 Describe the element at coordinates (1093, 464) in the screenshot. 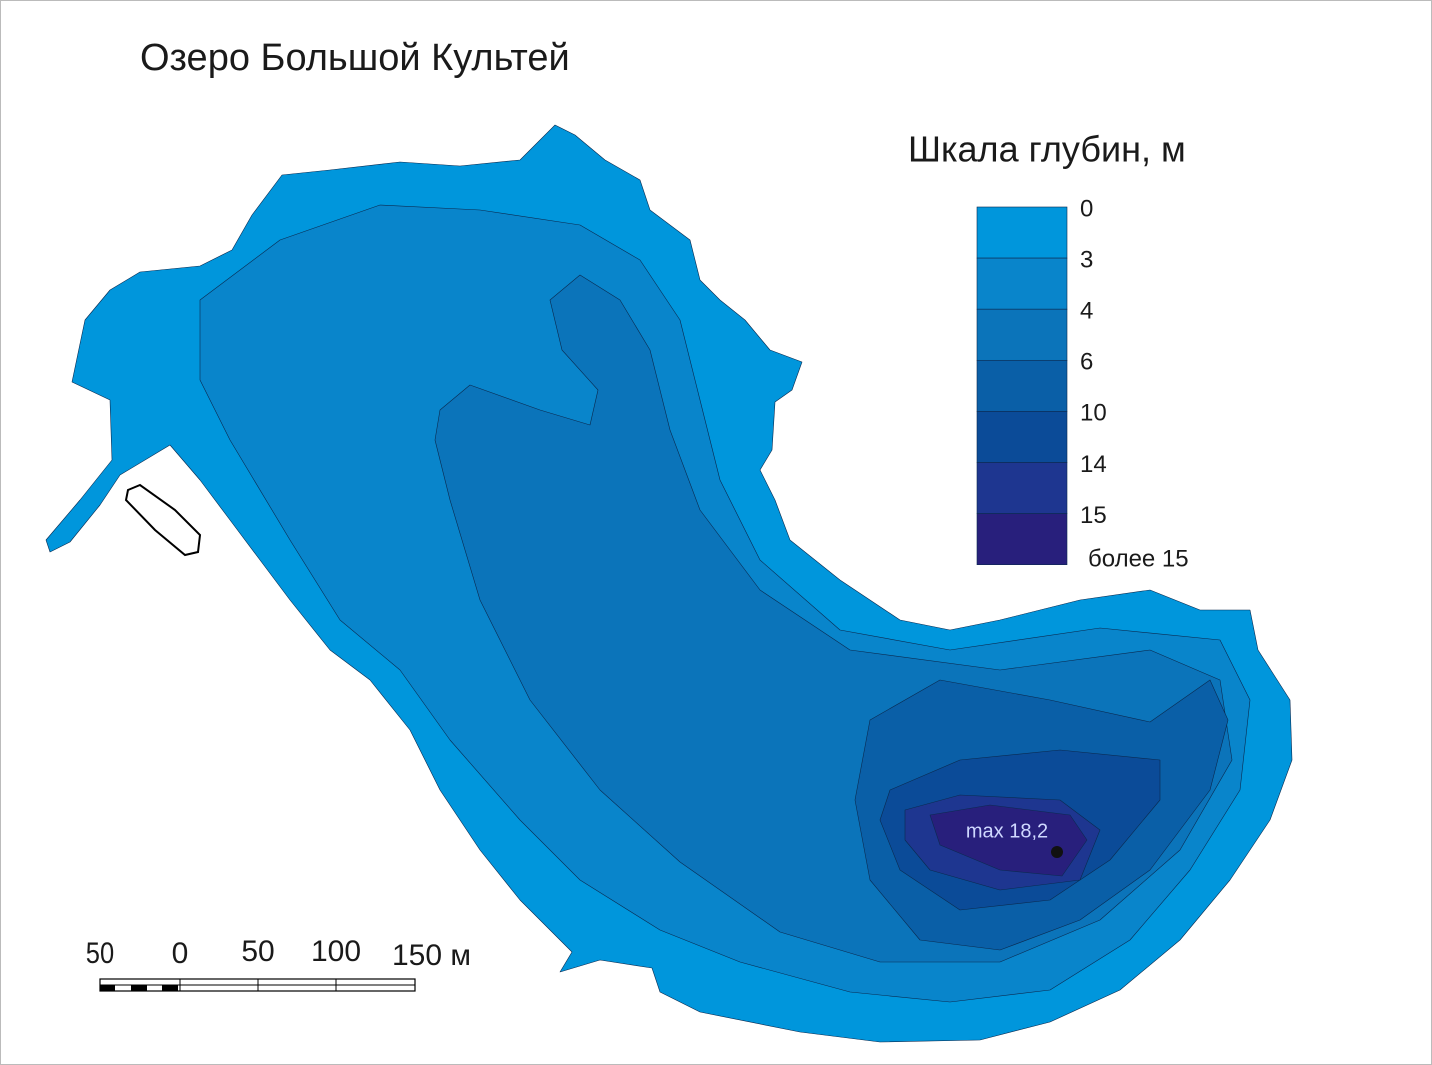

I see `legend-label: 14` at that location.